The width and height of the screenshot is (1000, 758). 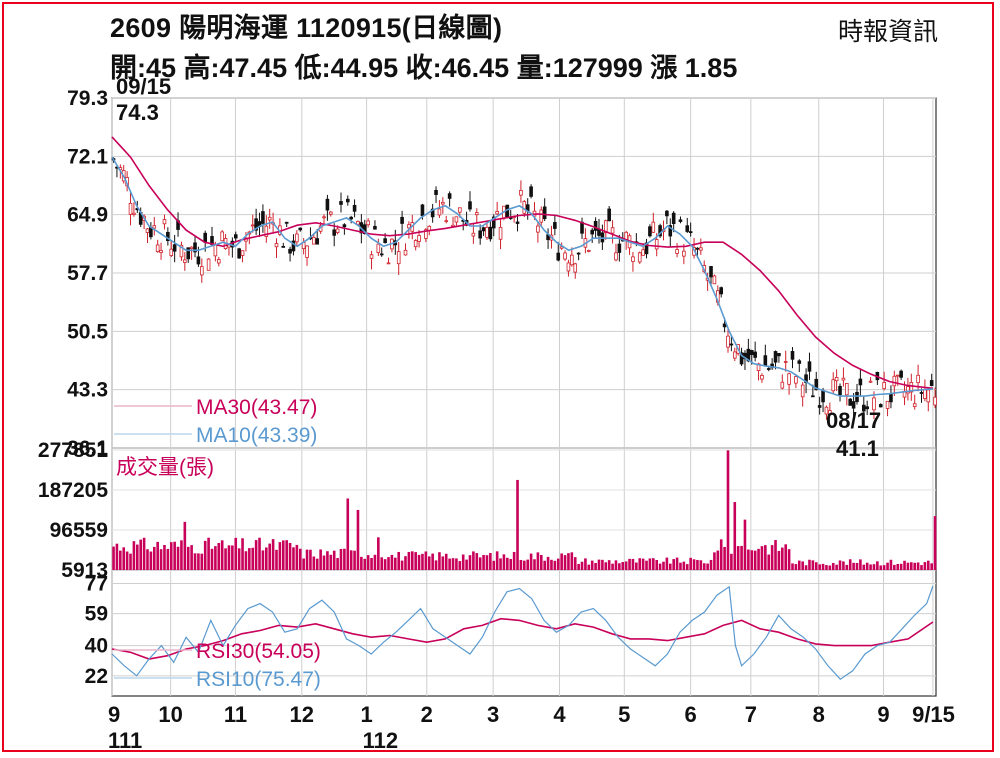 I want to click on price-tick-label: 36.1, so click(x=87, y=448).